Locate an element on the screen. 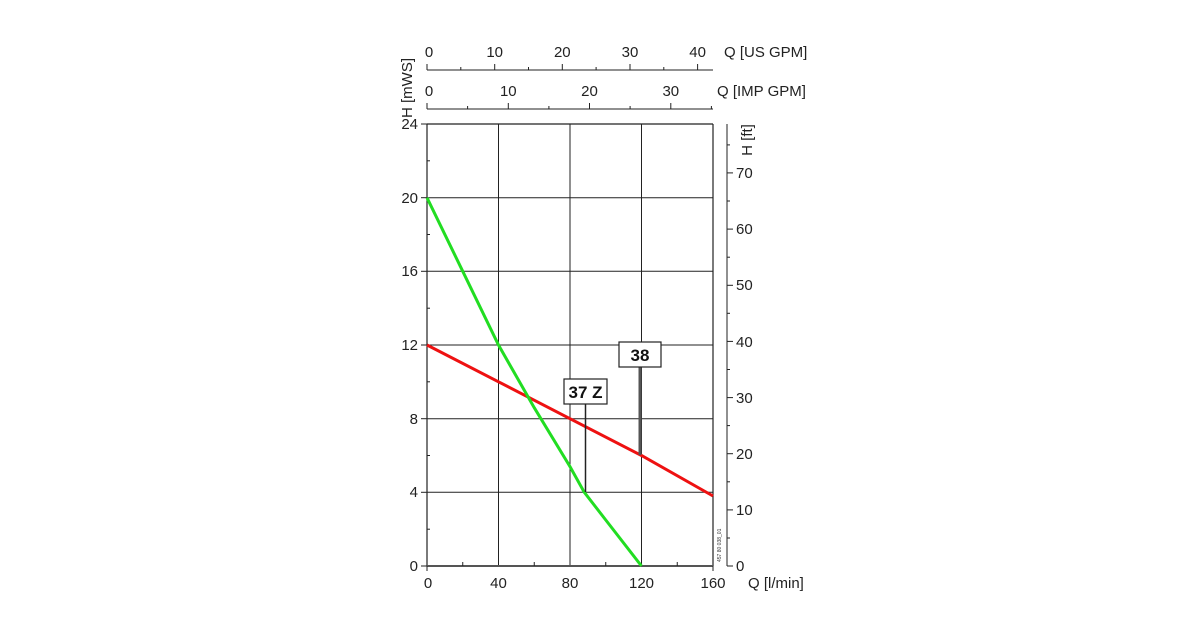 Image resolution: width=1200 pixels, height=630 pixels. ft-tick-60: 60 is located at coordinates (744, 229).